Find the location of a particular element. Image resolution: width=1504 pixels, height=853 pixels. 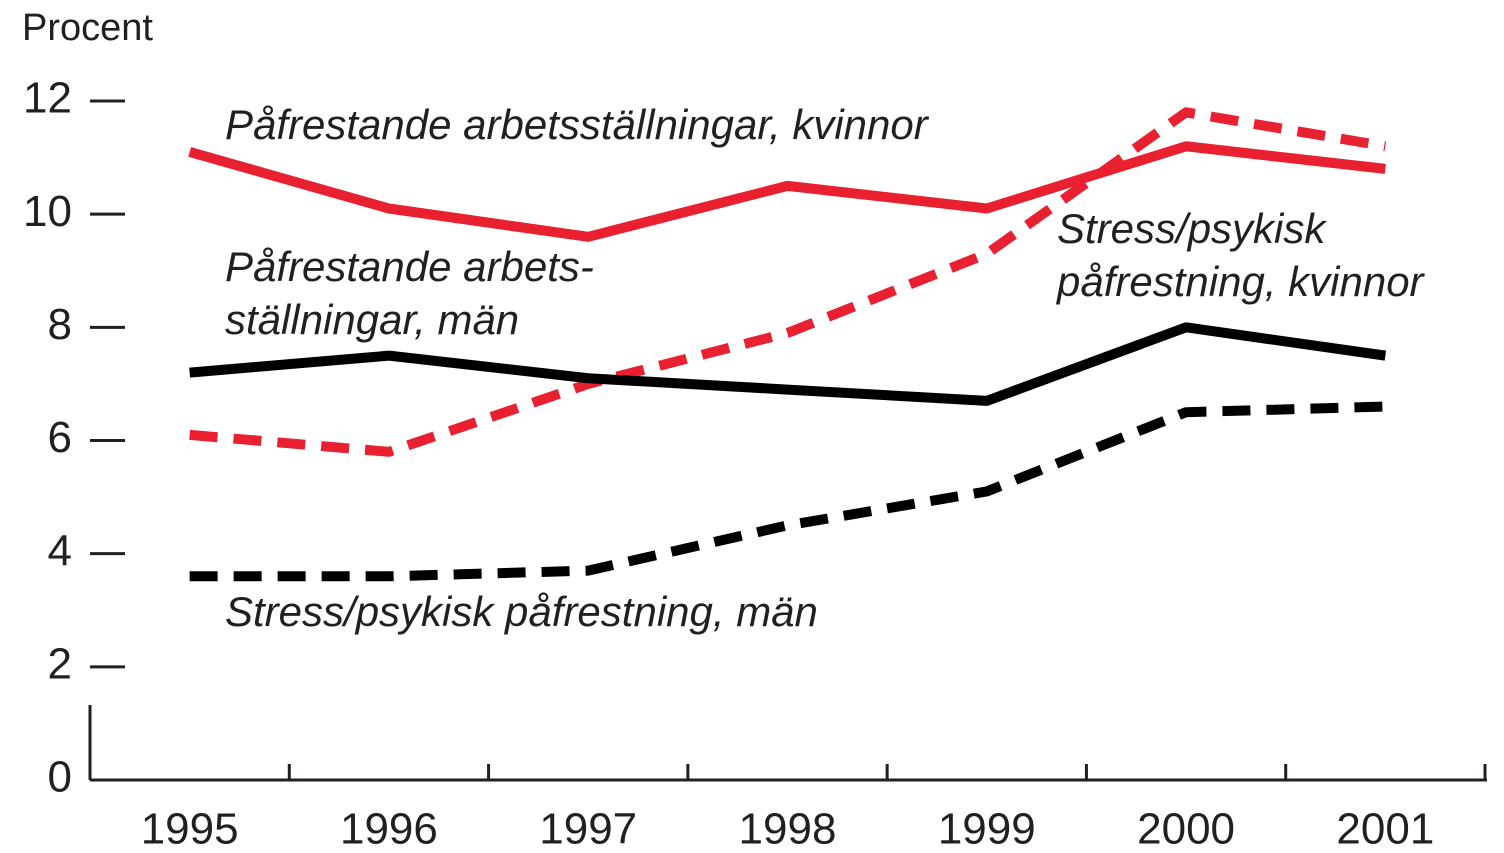

series-label: Stress/psykisk is located at coordinates (1192, 228).